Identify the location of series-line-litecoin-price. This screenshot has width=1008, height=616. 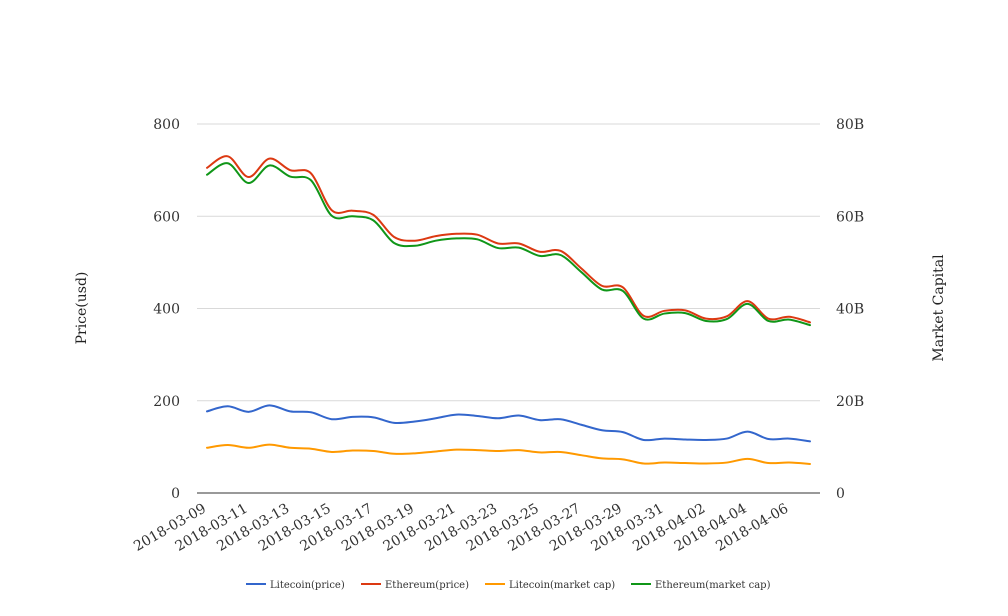
(508, 423).